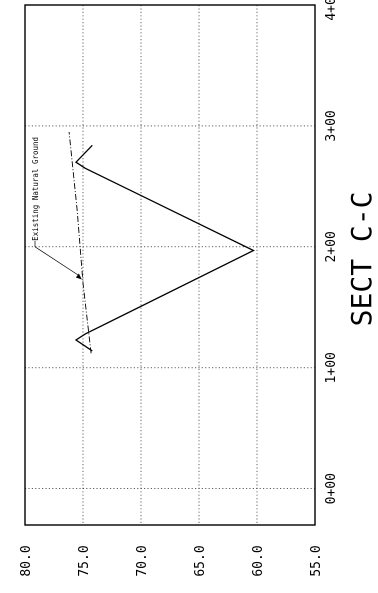 This screenshot has width=378, height=593. What do you see at coordinates (171, 560) in the screenshot?
I see `y-tick-labels: 55.0 60.0 65.0 70.0 75.0 80.0` at bounding box center [171, 560].